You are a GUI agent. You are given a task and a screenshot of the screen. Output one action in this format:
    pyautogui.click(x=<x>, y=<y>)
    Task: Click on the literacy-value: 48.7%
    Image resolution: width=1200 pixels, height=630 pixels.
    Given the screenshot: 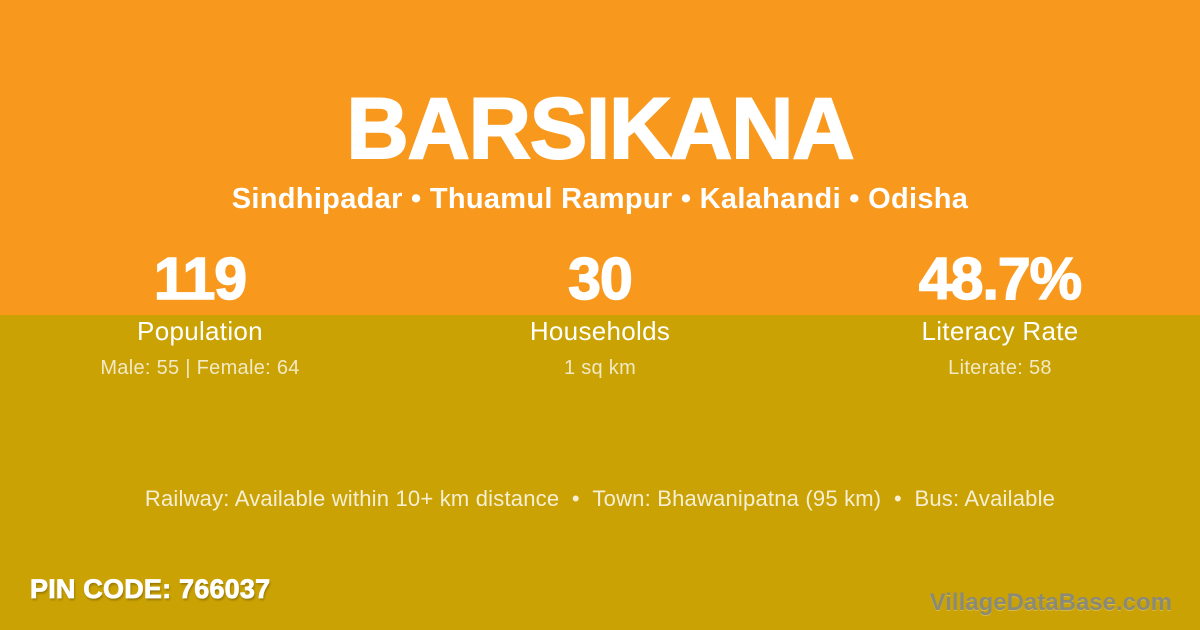 What is the action you would take?
    pyautogui.click(x=1000, y=279)
    